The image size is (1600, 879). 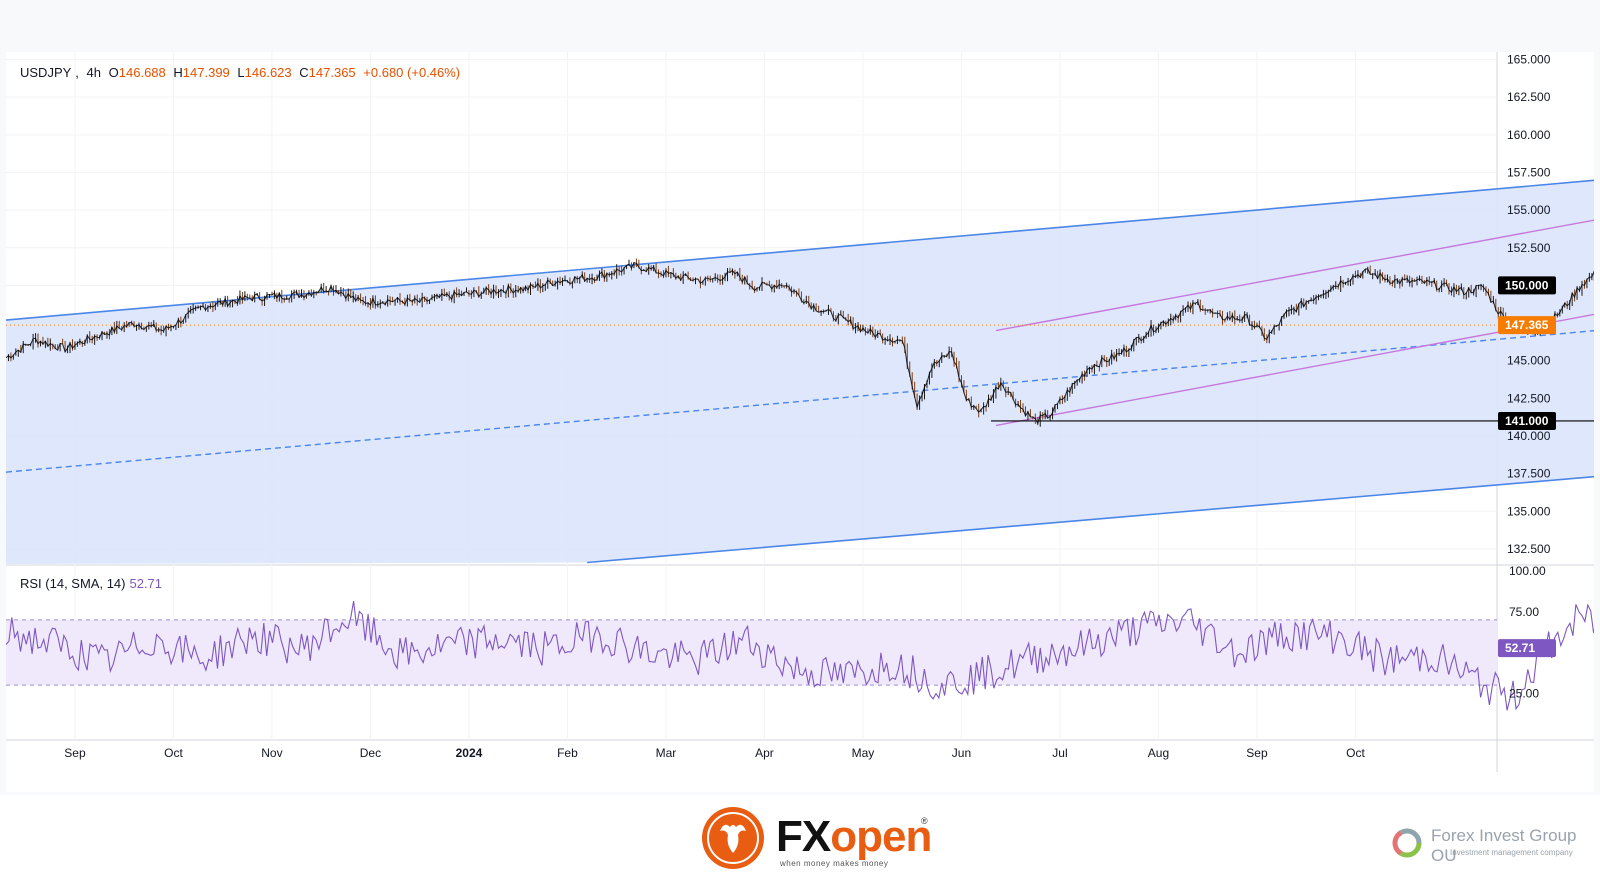 I want to click on inner-channel-upper-line, so click(x=1294, y=275).